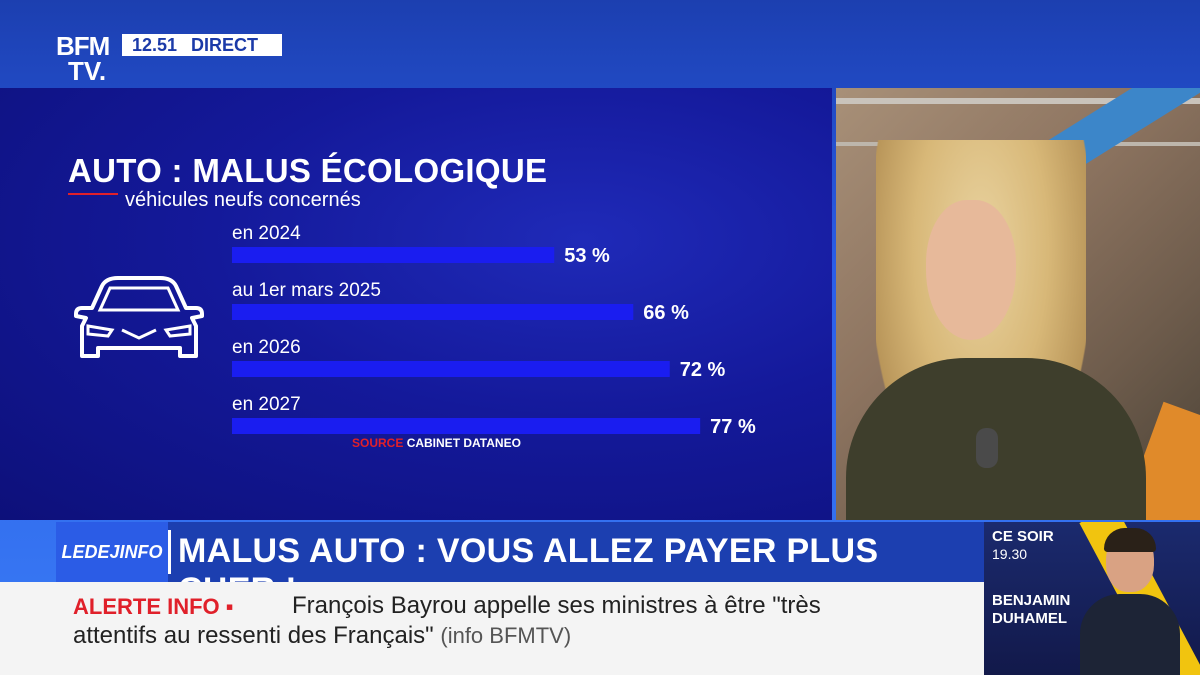 This screenshot has height=675, width=1200. What do you see at coordinates (378, 443) in the screenshot?
I see `source-label: SOURCE` at bounding box center [378, 443].